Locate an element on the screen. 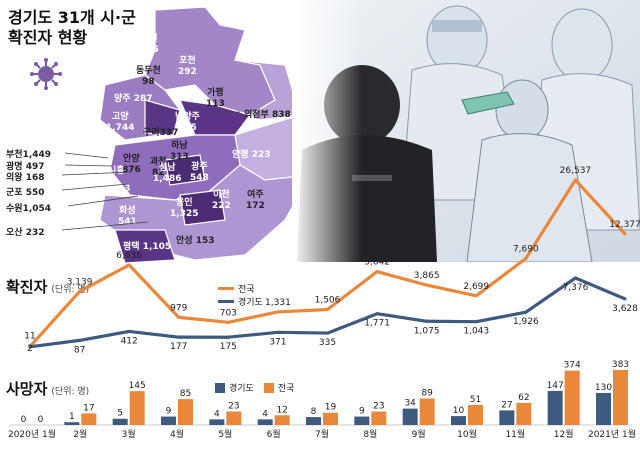  data-label-1-4: 175 is located at coordinates (228, 347).